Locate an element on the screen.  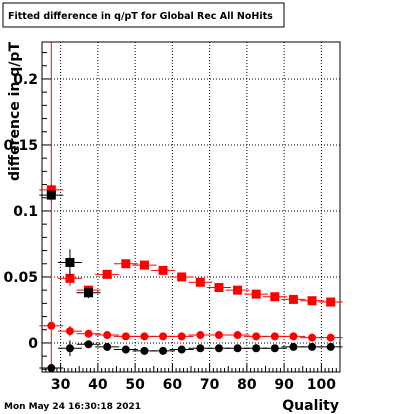
title-box is located at coordinates (143, 15).